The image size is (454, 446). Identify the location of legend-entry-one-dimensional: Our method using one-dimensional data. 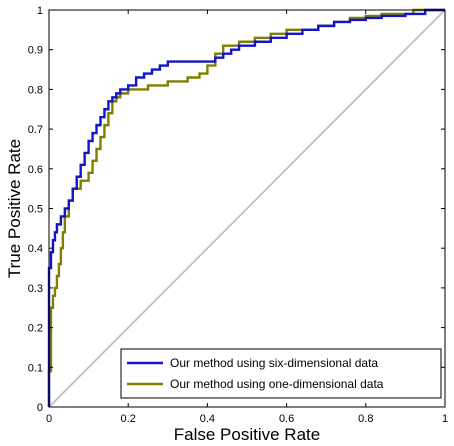
(277, 384).